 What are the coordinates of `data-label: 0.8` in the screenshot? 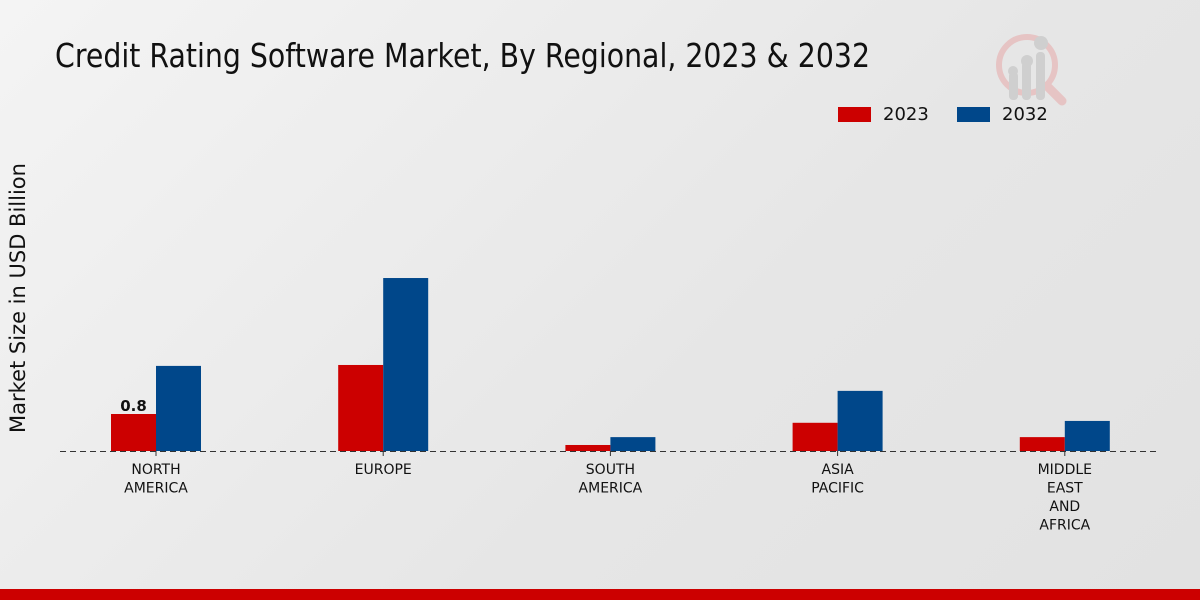 It's located at (133, 406).